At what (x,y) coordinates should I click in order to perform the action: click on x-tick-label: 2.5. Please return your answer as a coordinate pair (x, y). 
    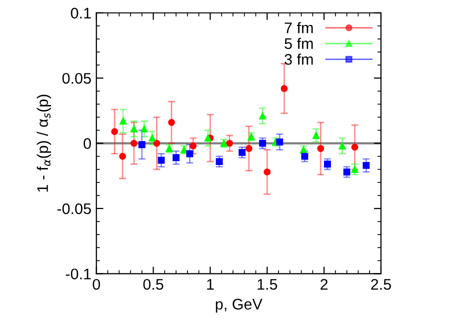
    Looking at the image, I should click on (381, 284).